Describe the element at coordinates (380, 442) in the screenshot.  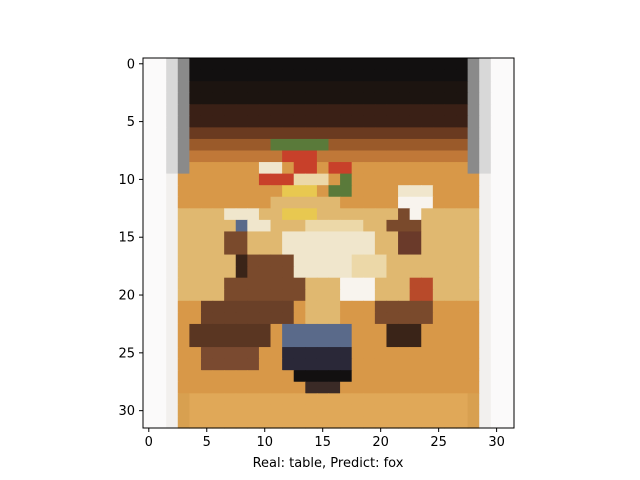
I see `x-tick-label: 20` at that location.